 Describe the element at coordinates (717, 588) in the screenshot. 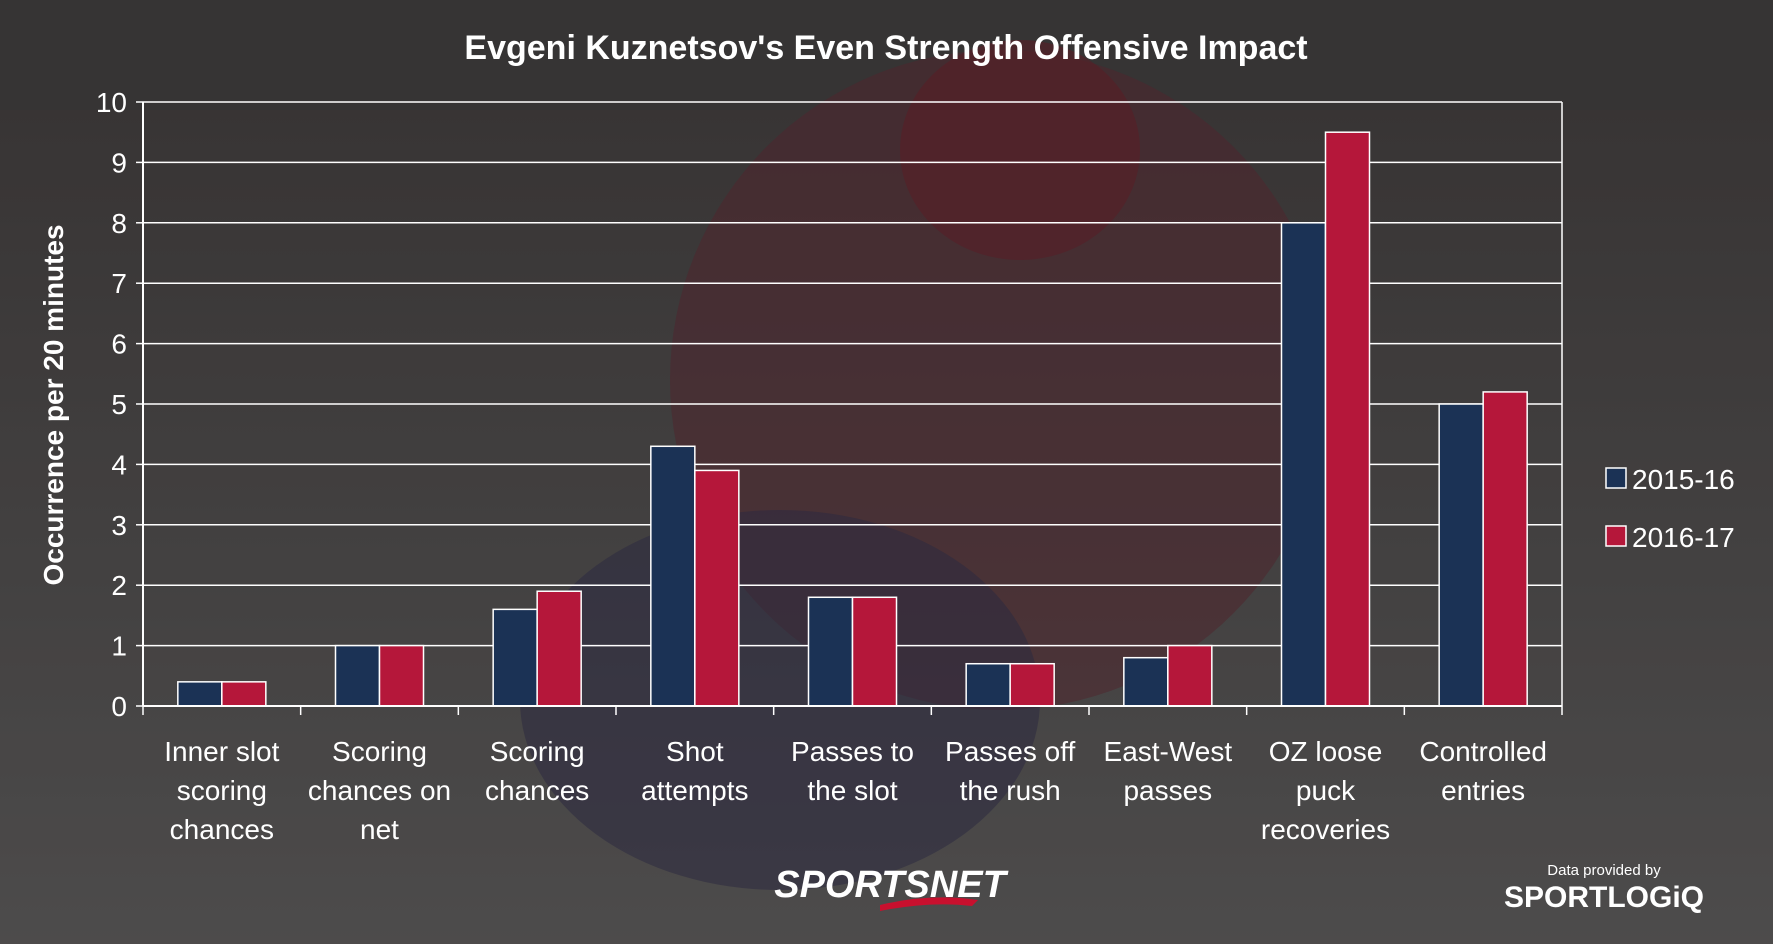

I see `bar-series1-cat3` at that location.